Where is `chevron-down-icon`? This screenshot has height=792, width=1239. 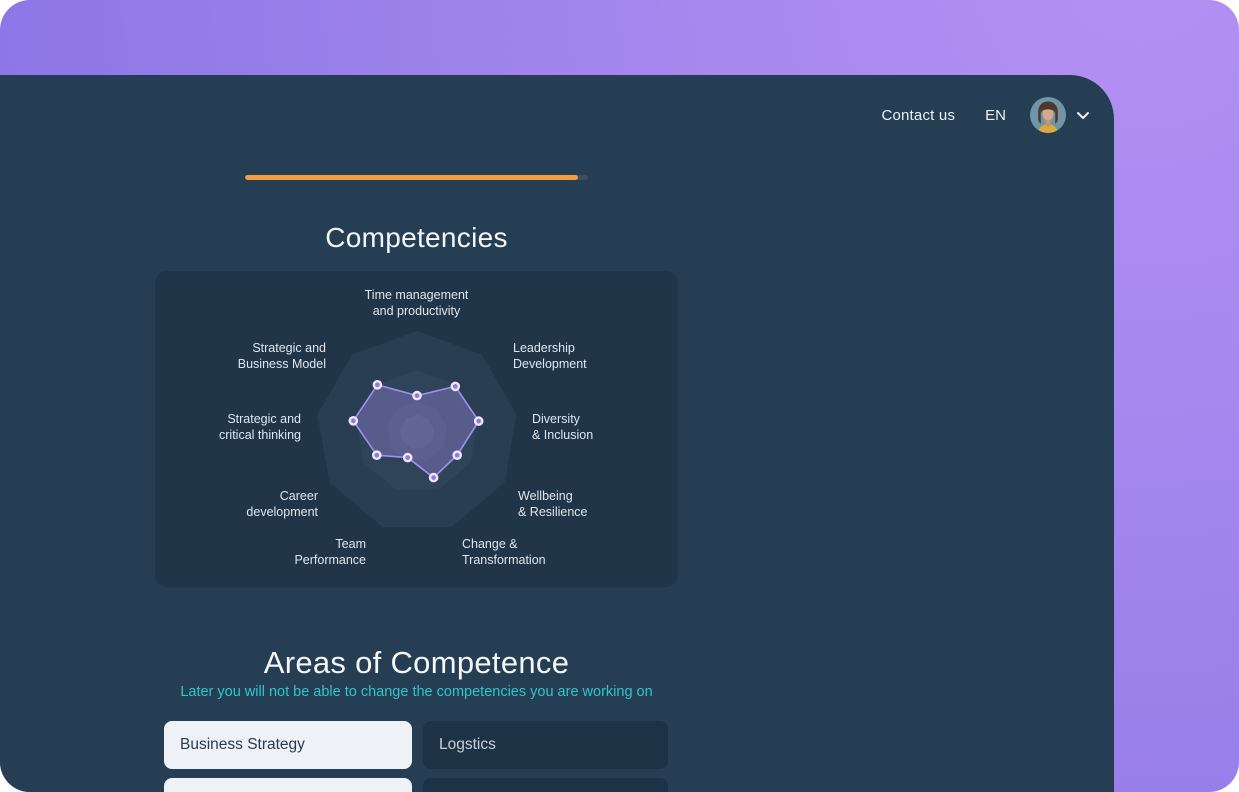 chevron-down-icon is located at coordinates (1083, 115).